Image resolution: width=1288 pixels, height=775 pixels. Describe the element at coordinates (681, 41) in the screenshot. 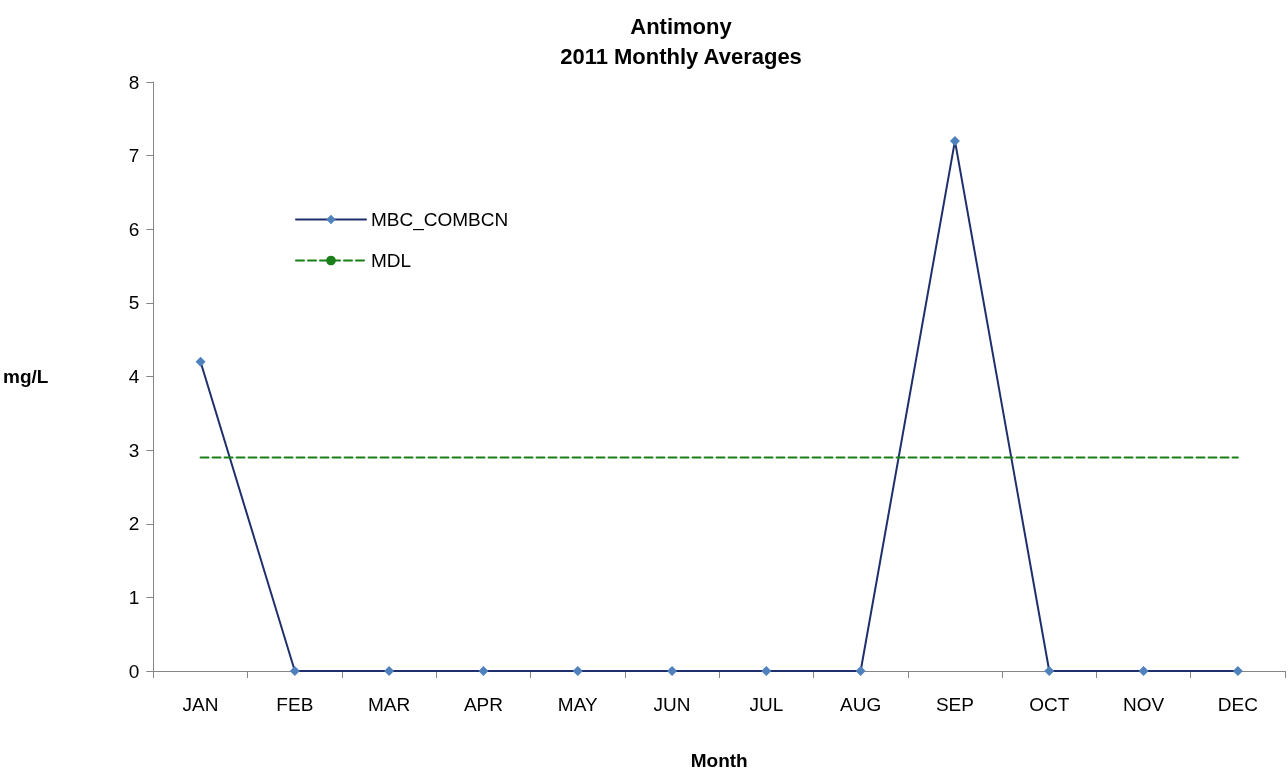

I see `chart-title: Antimony 2011 Monthly Averages` at that location.